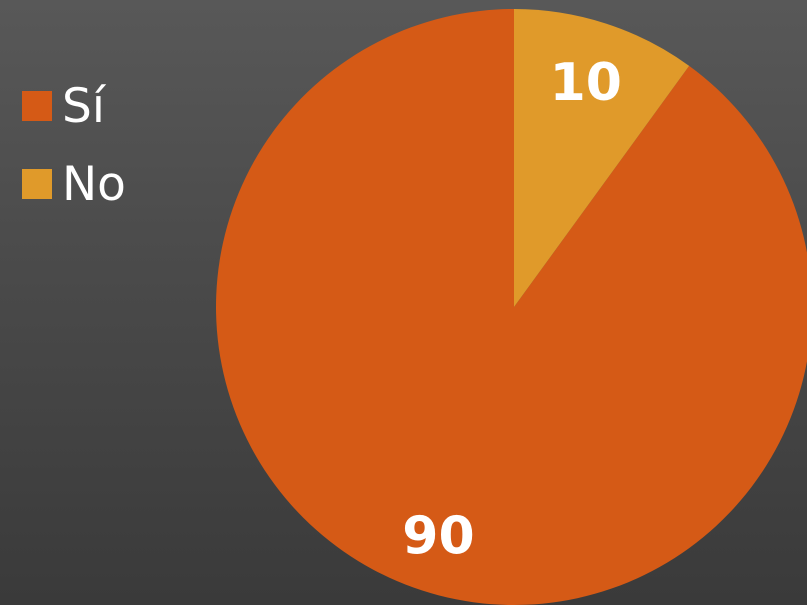  Describe the element at coordinates (37, 184) in the screenshot. I see `legend-swatch-no` at that location.